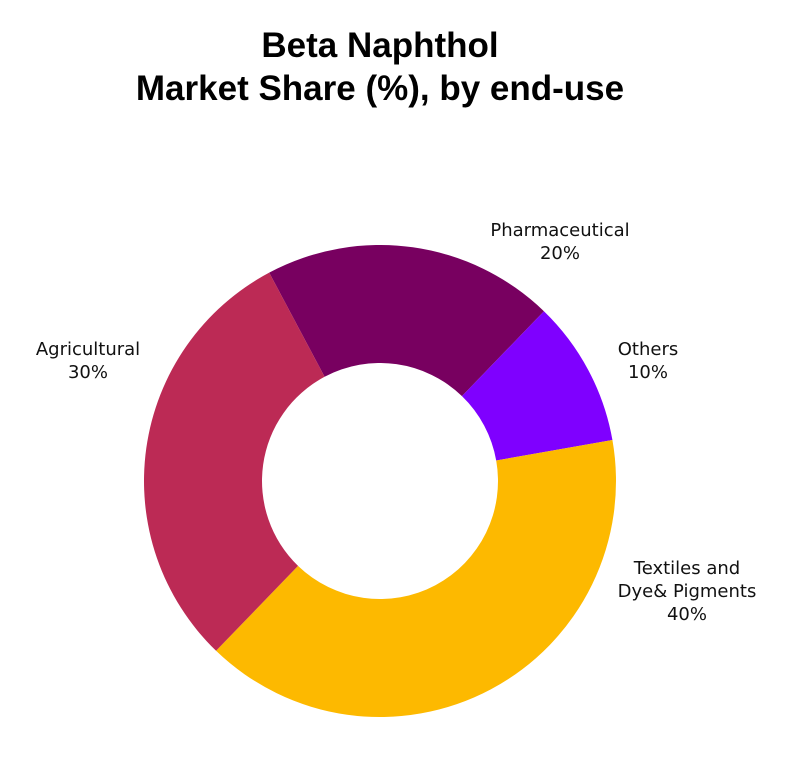 The image size is (806, 760). I want to click on label-pharmaceutical-name: Pharmaceutical, so click(560, 230).